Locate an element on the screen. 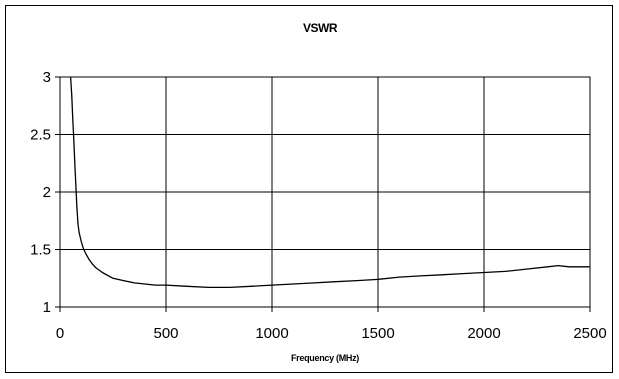 The height and width of the screenshot is (379, 619). x-tick-label-4: 2000 is located at coordinates (483, 333).